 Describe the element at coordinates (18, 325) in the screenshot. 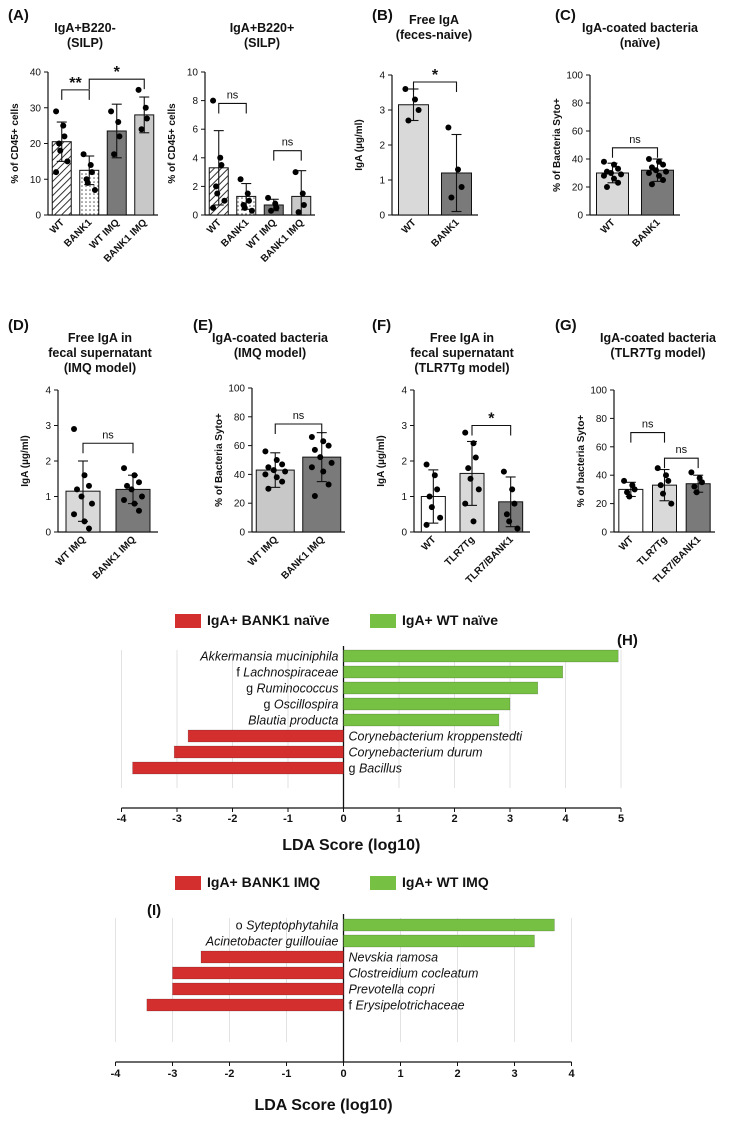

I see `panel-label: (D)` at that location.